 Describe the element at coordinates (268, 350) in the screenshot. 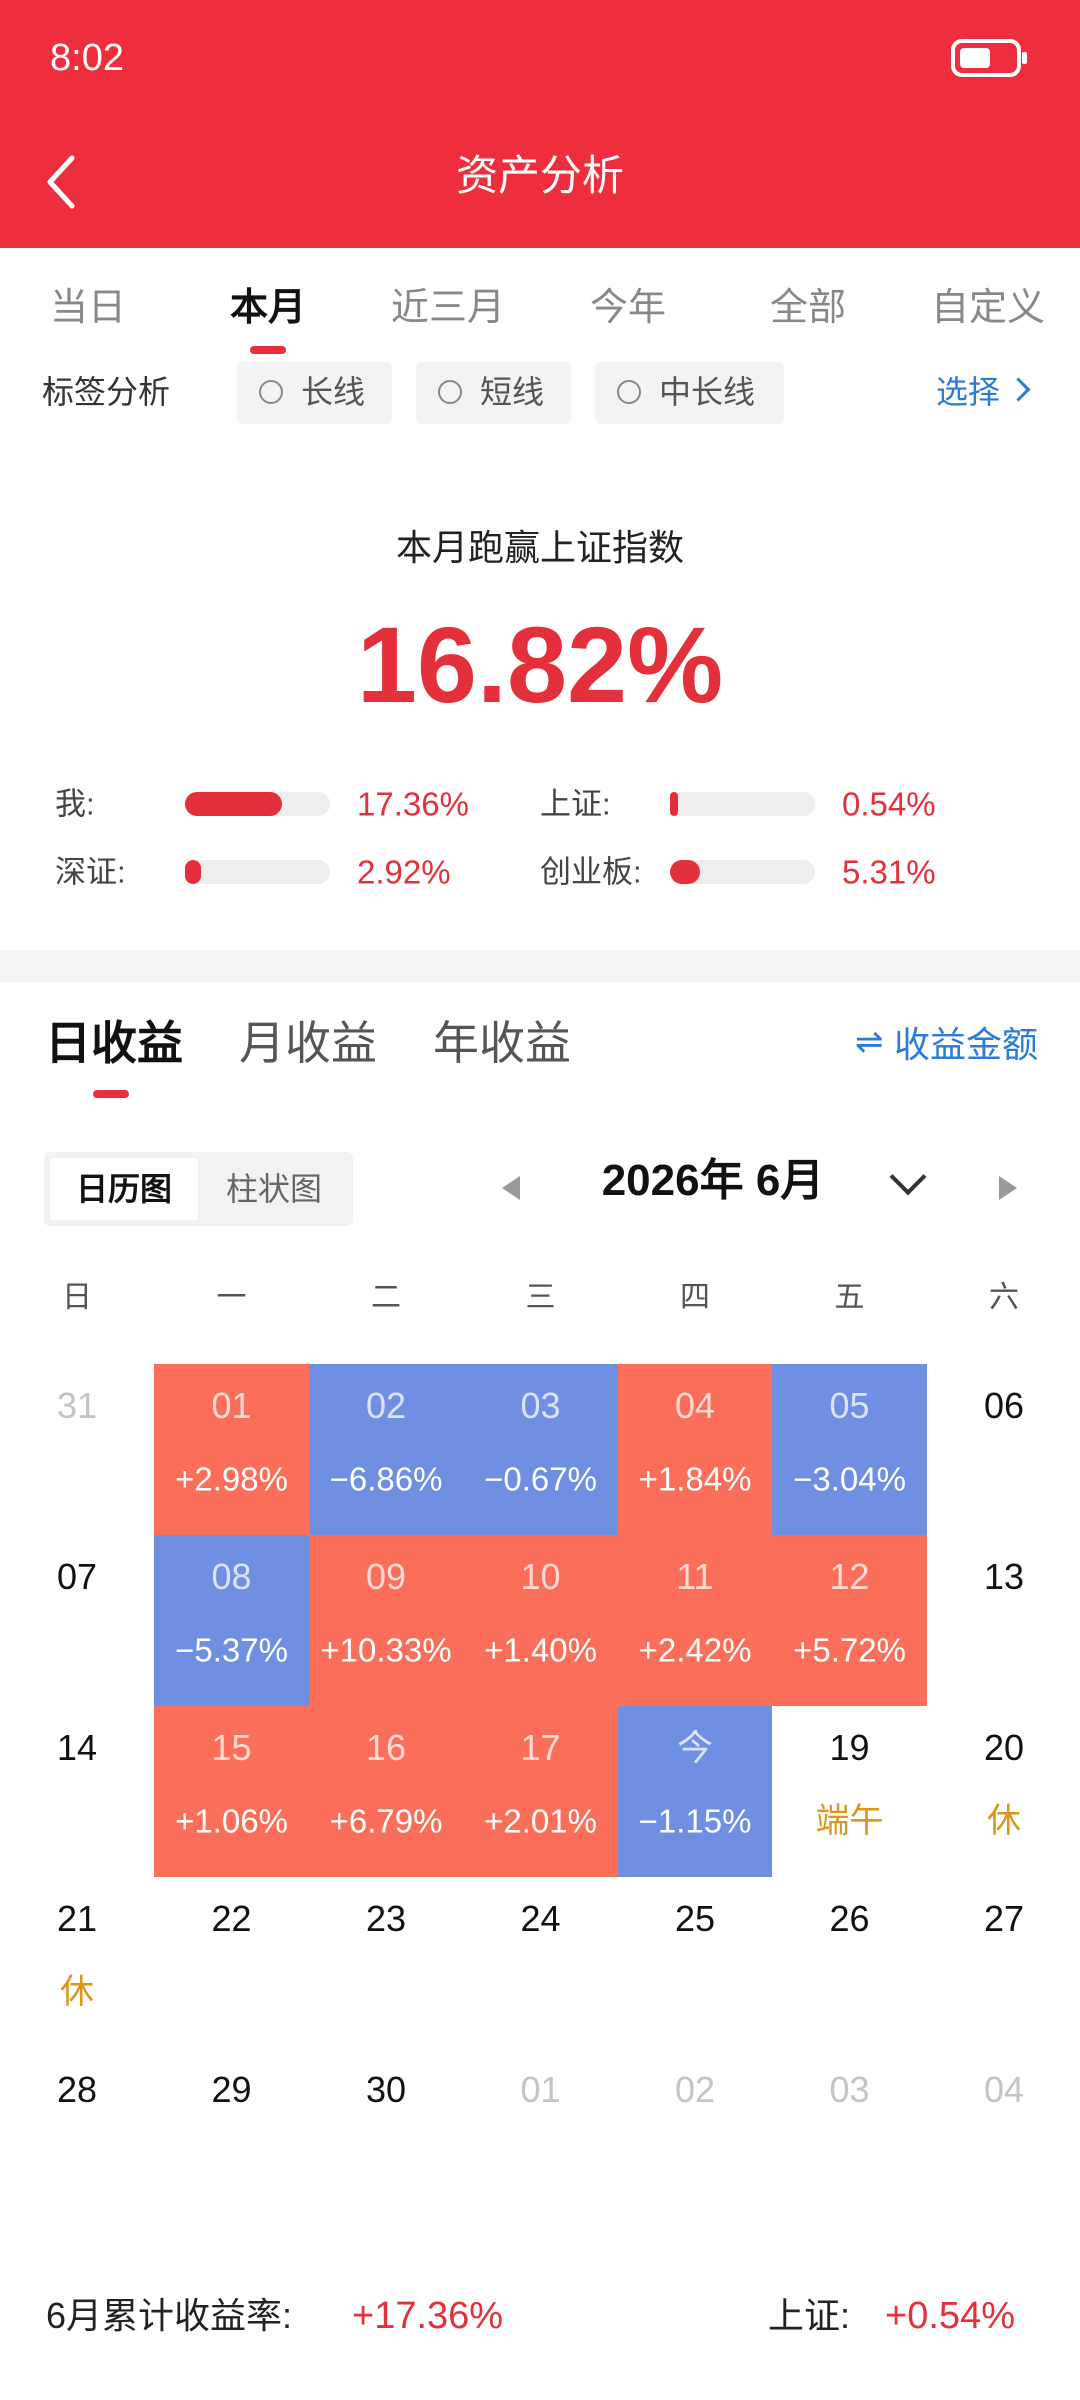

I see `tab-indicator` at that location.